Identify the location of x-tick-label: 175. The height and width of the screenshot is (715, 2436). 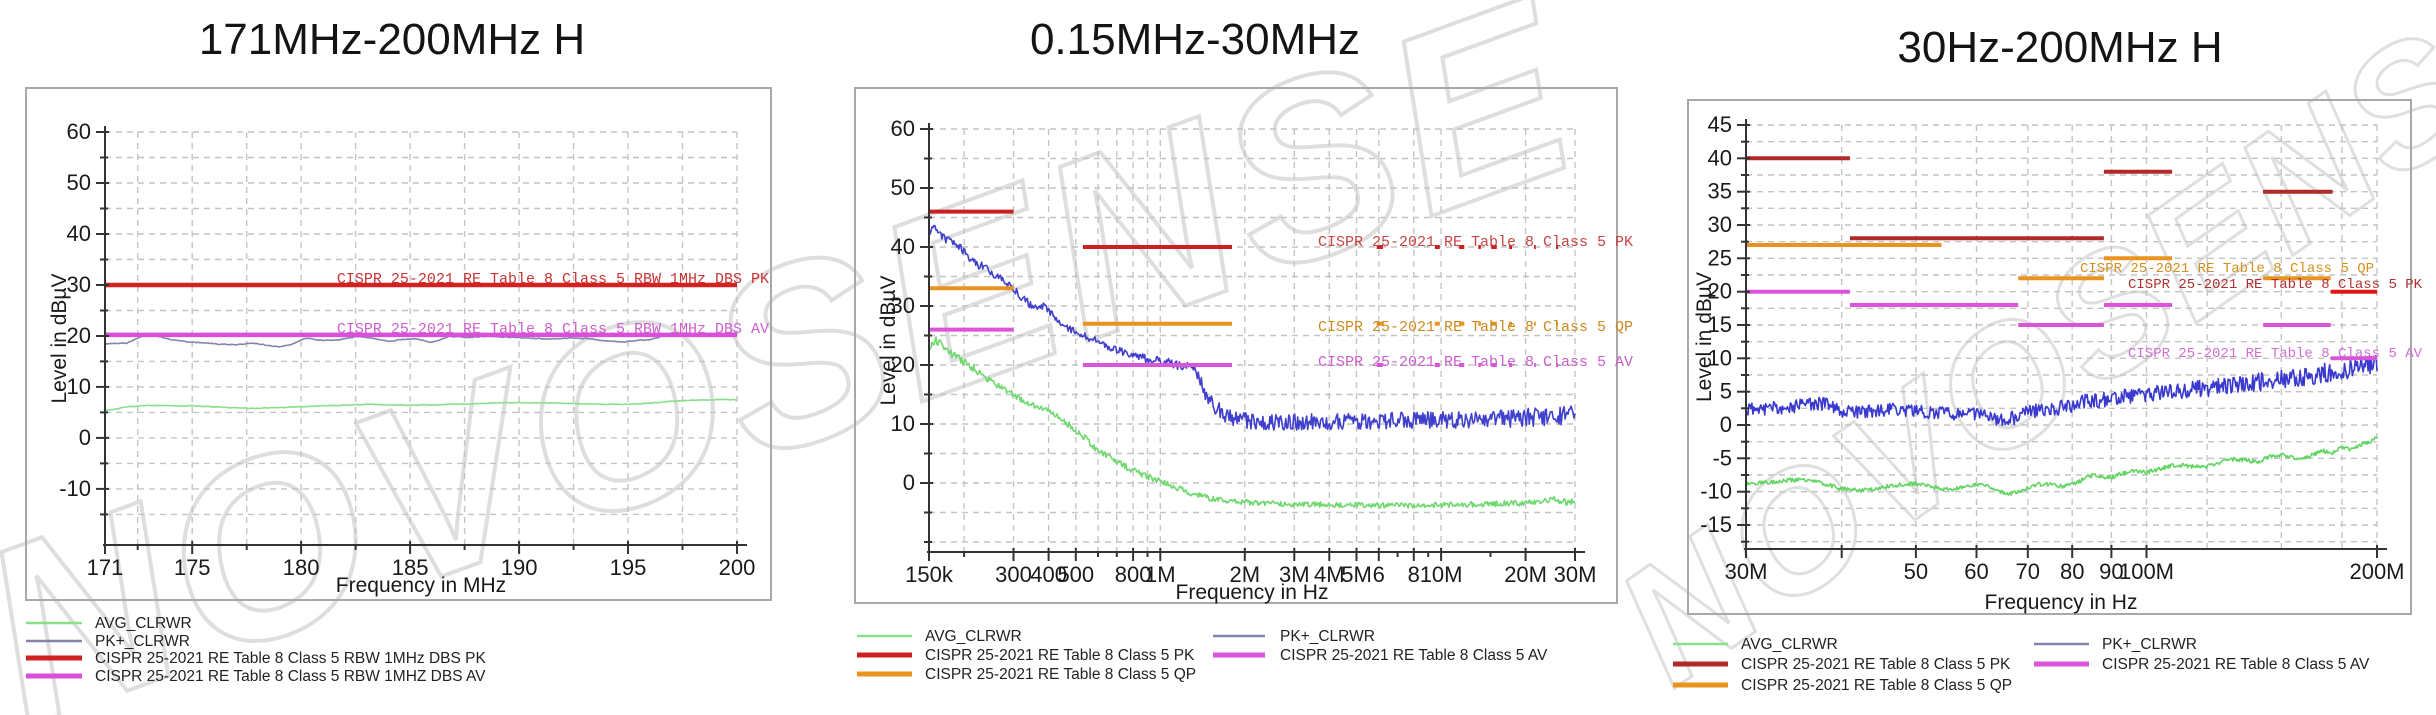
(192, 567).